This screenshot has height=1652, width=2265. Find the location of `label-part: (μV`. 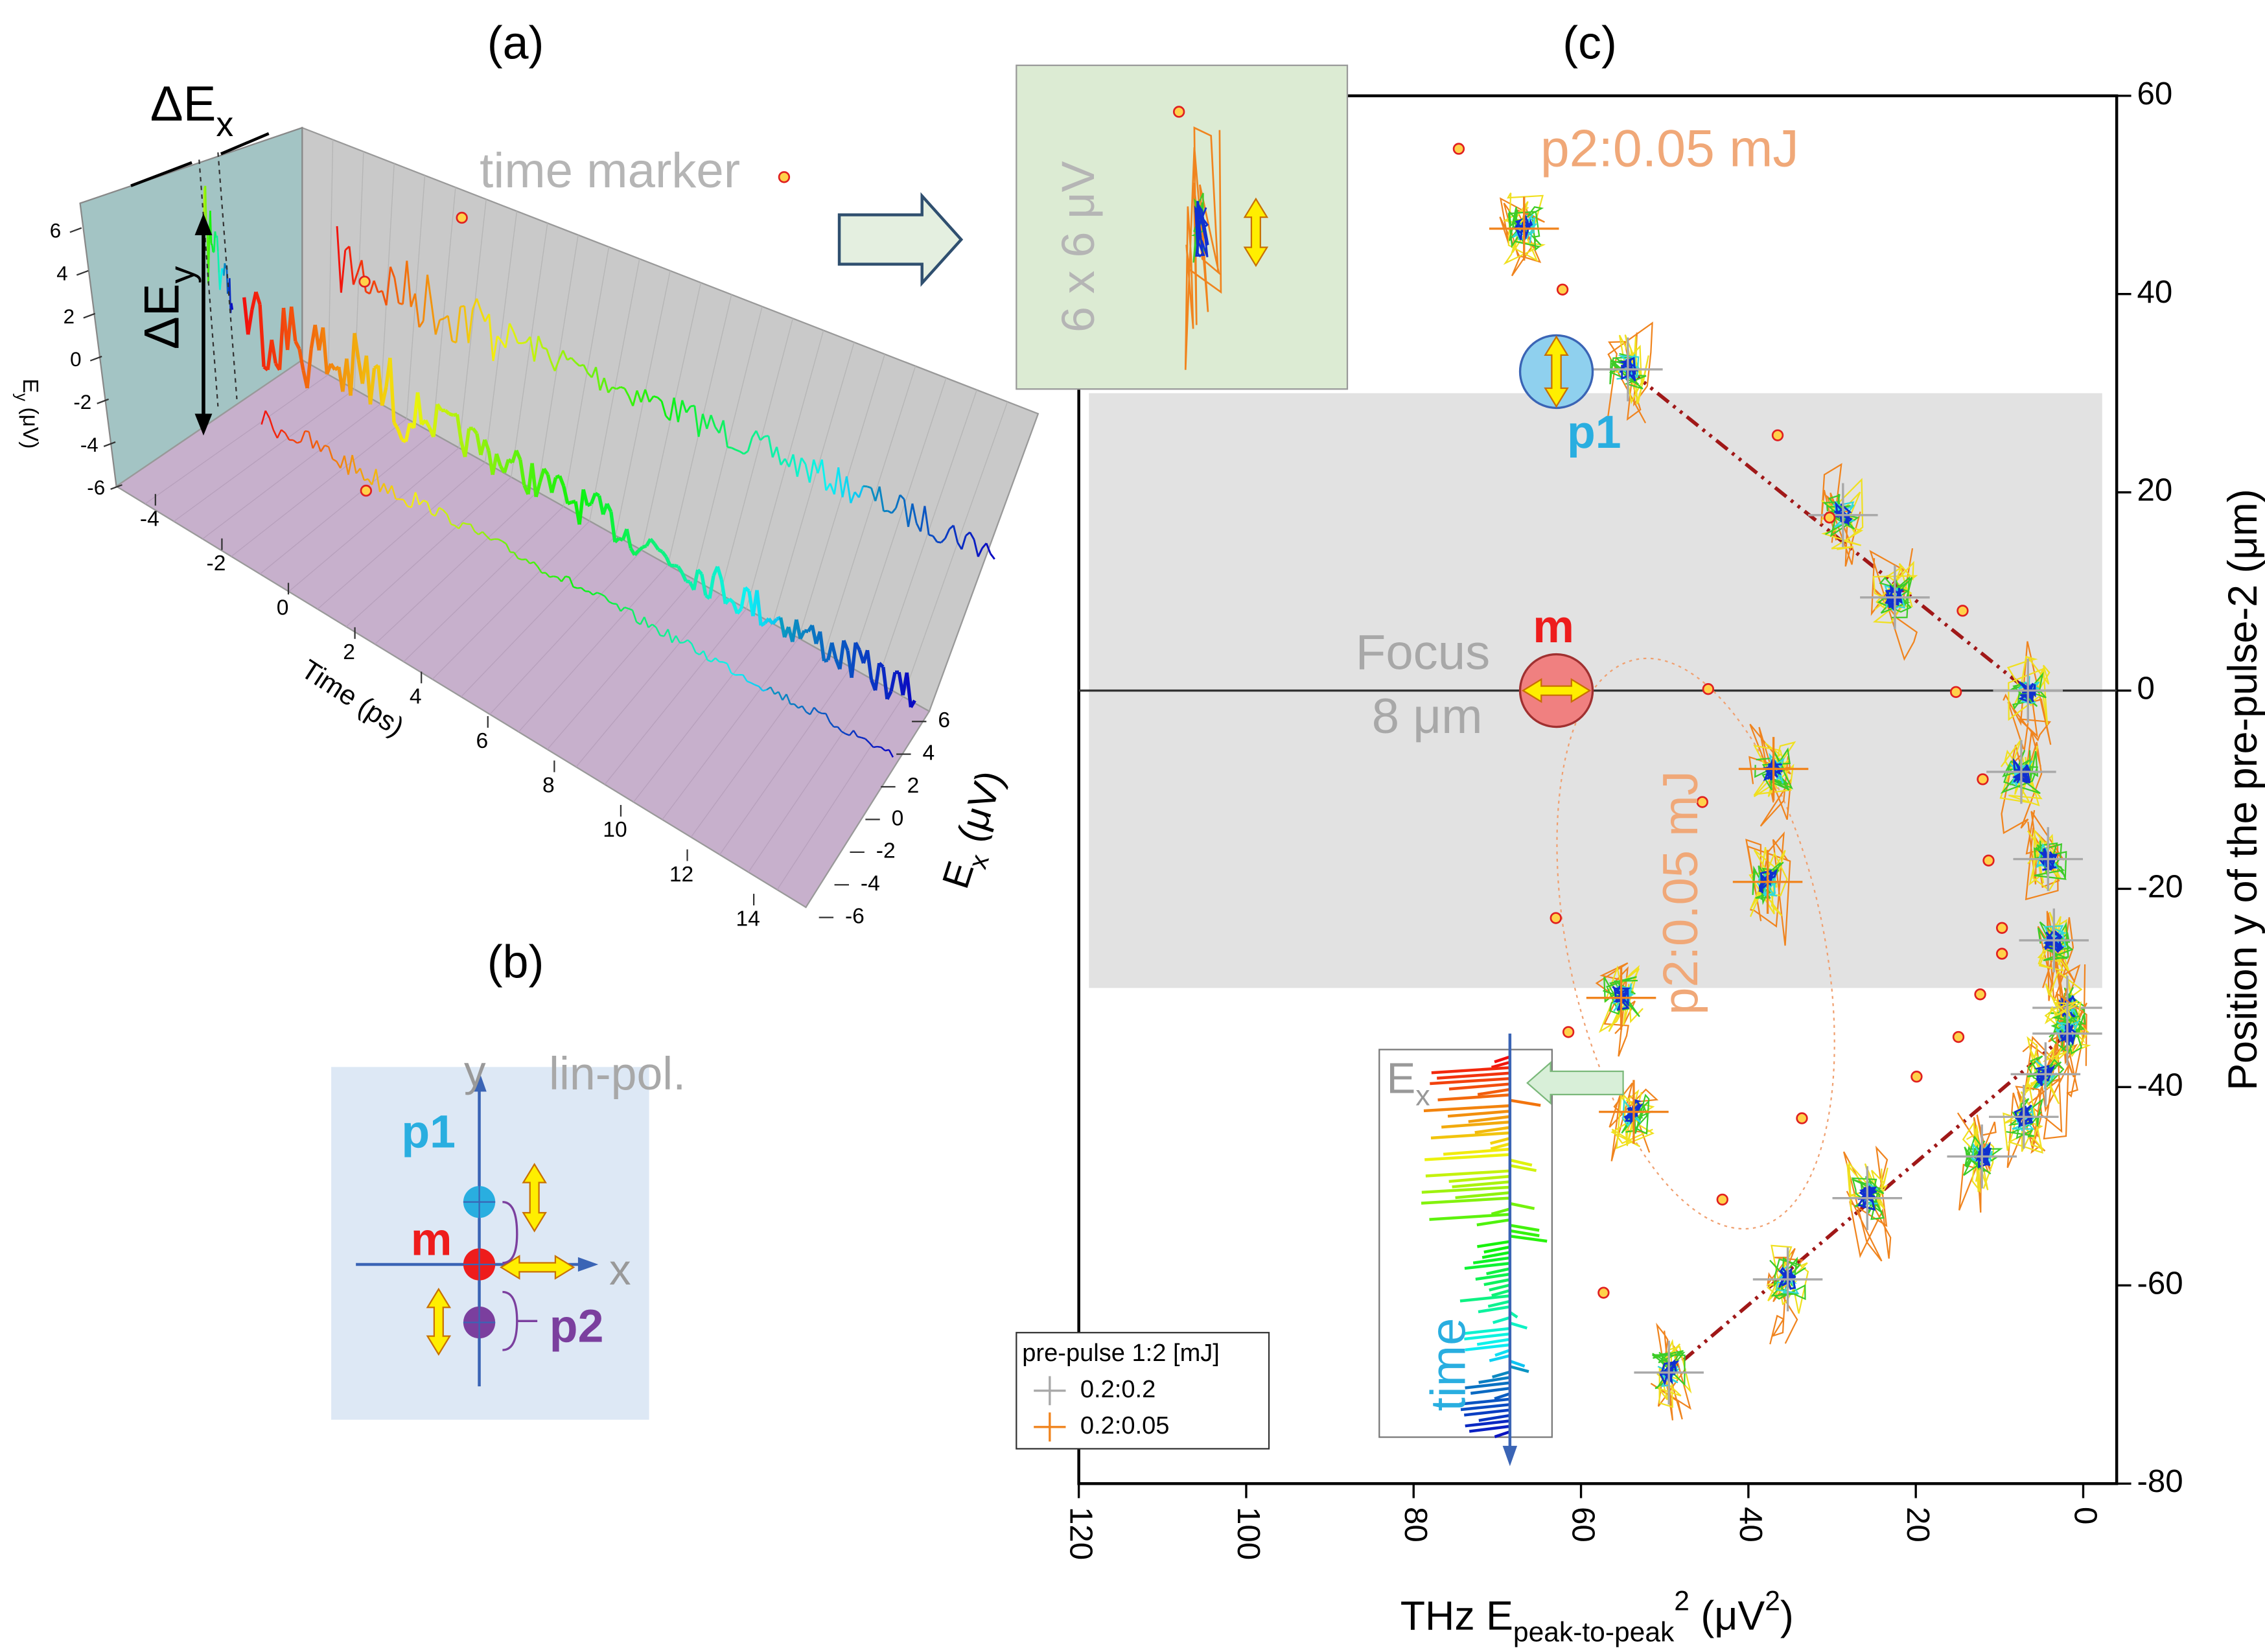

label-part: (μV is located at coordinates (1727, 1615).